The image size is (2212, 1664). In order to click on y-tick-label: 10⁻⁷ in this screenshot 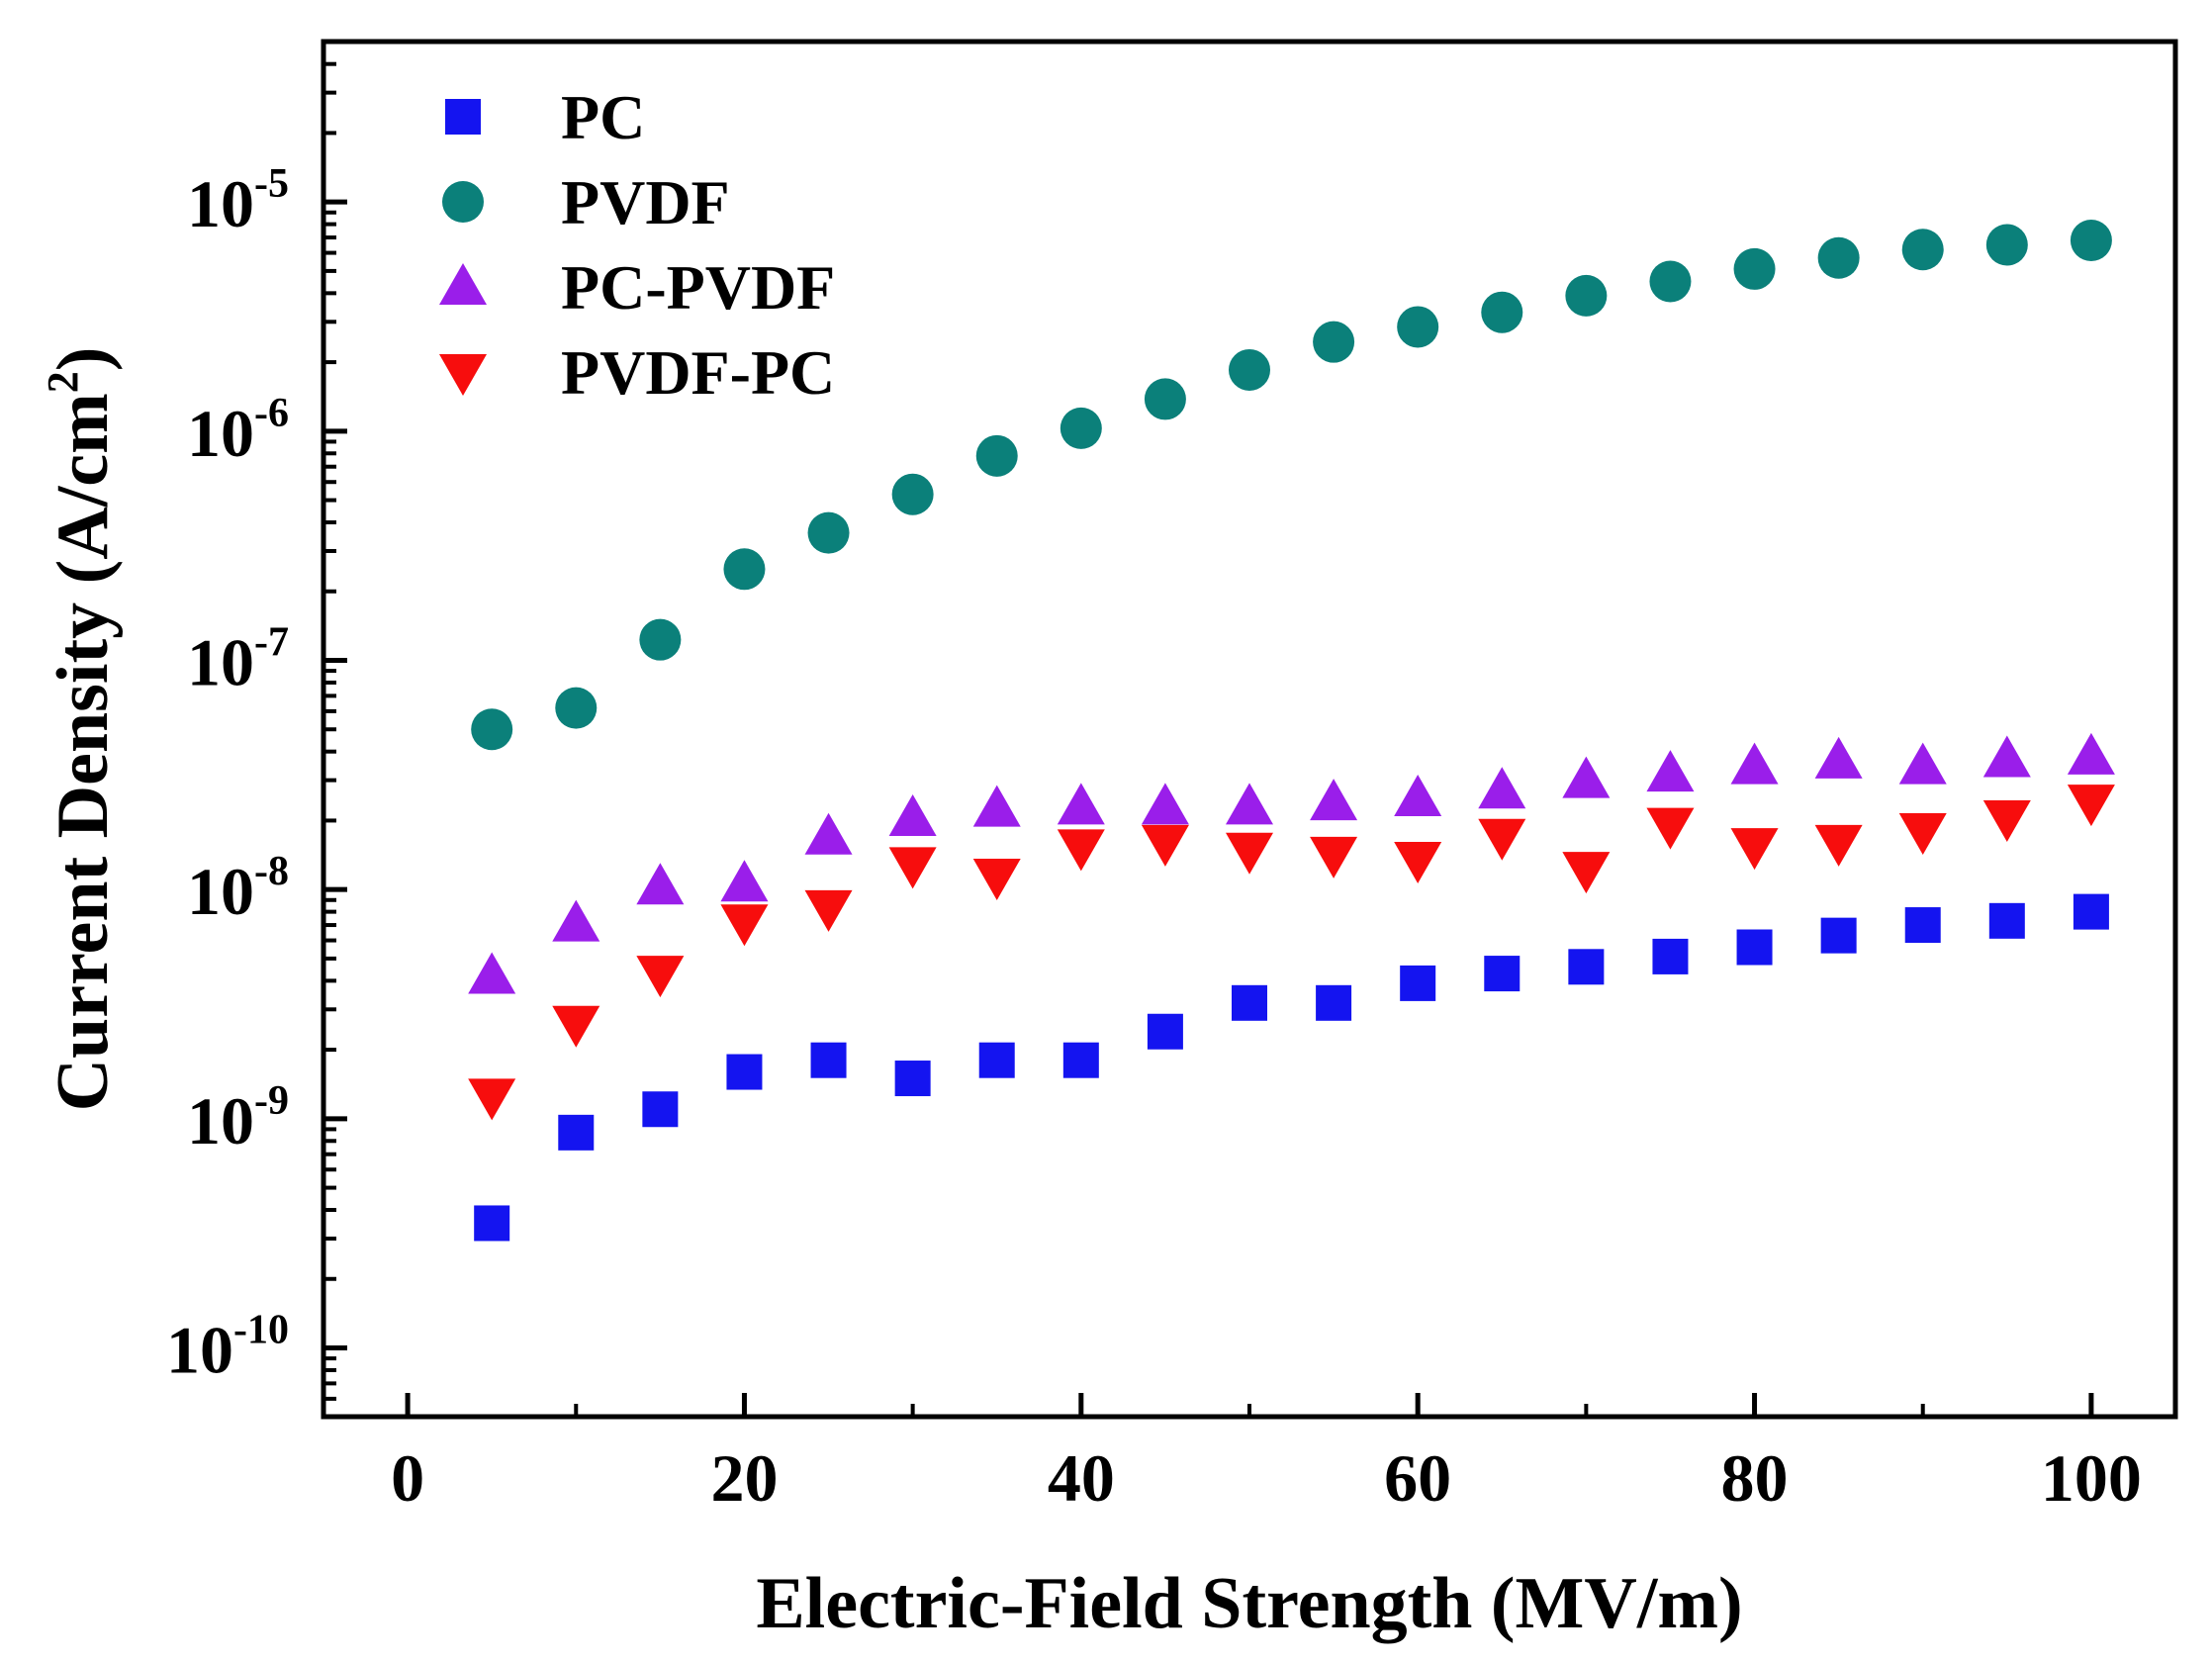, I will do `click(238, 660)`.